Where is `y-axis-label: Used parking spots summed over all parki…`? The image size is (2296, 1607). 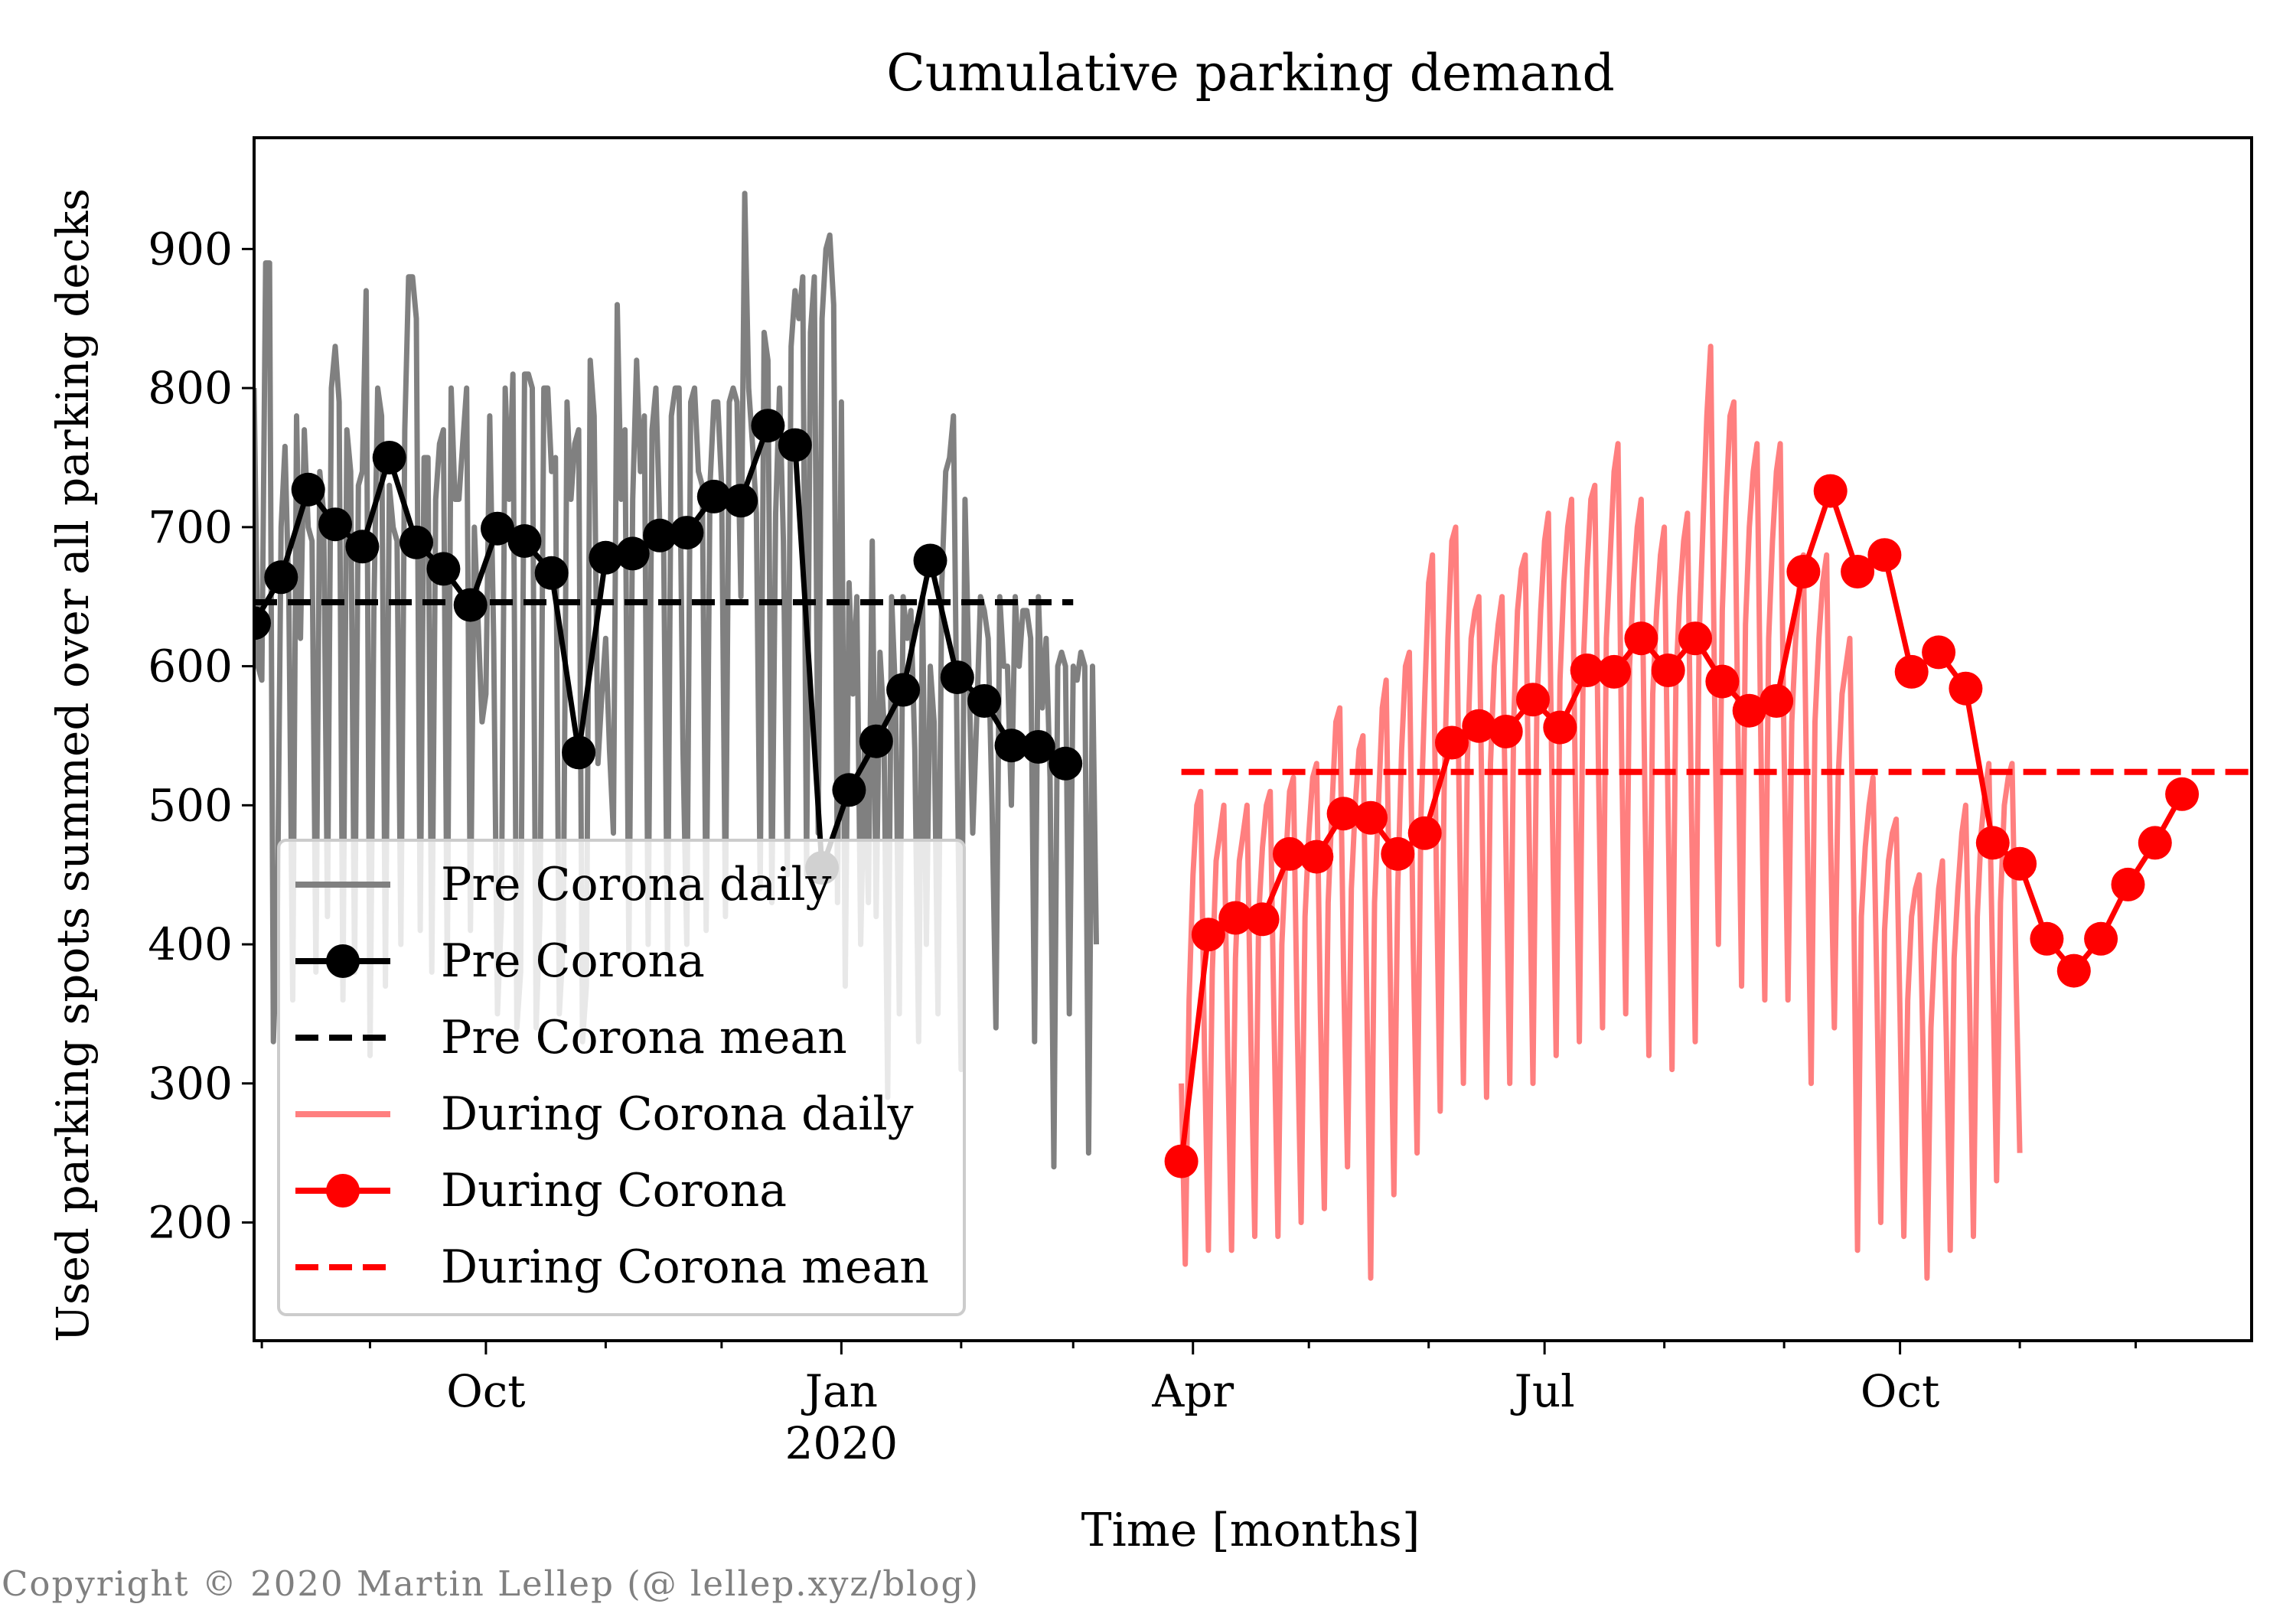
y-axis-label: Used parking spots summed over all parki… is located at coordinates (73, 765).